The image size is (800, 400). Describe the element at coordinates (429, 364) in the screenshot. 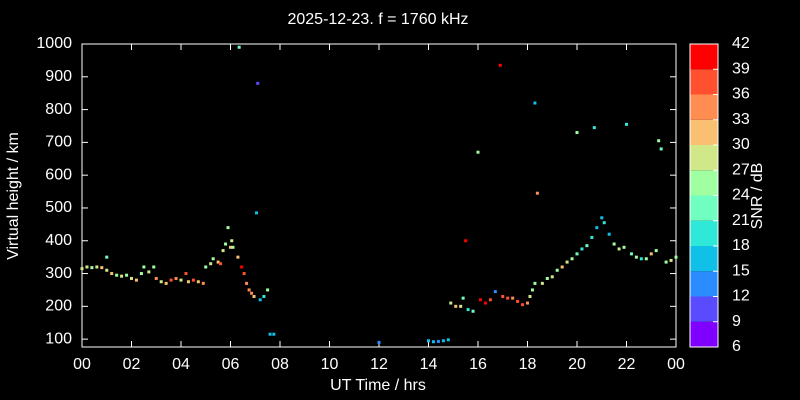

I see `x-tick-label: 14` at that location.